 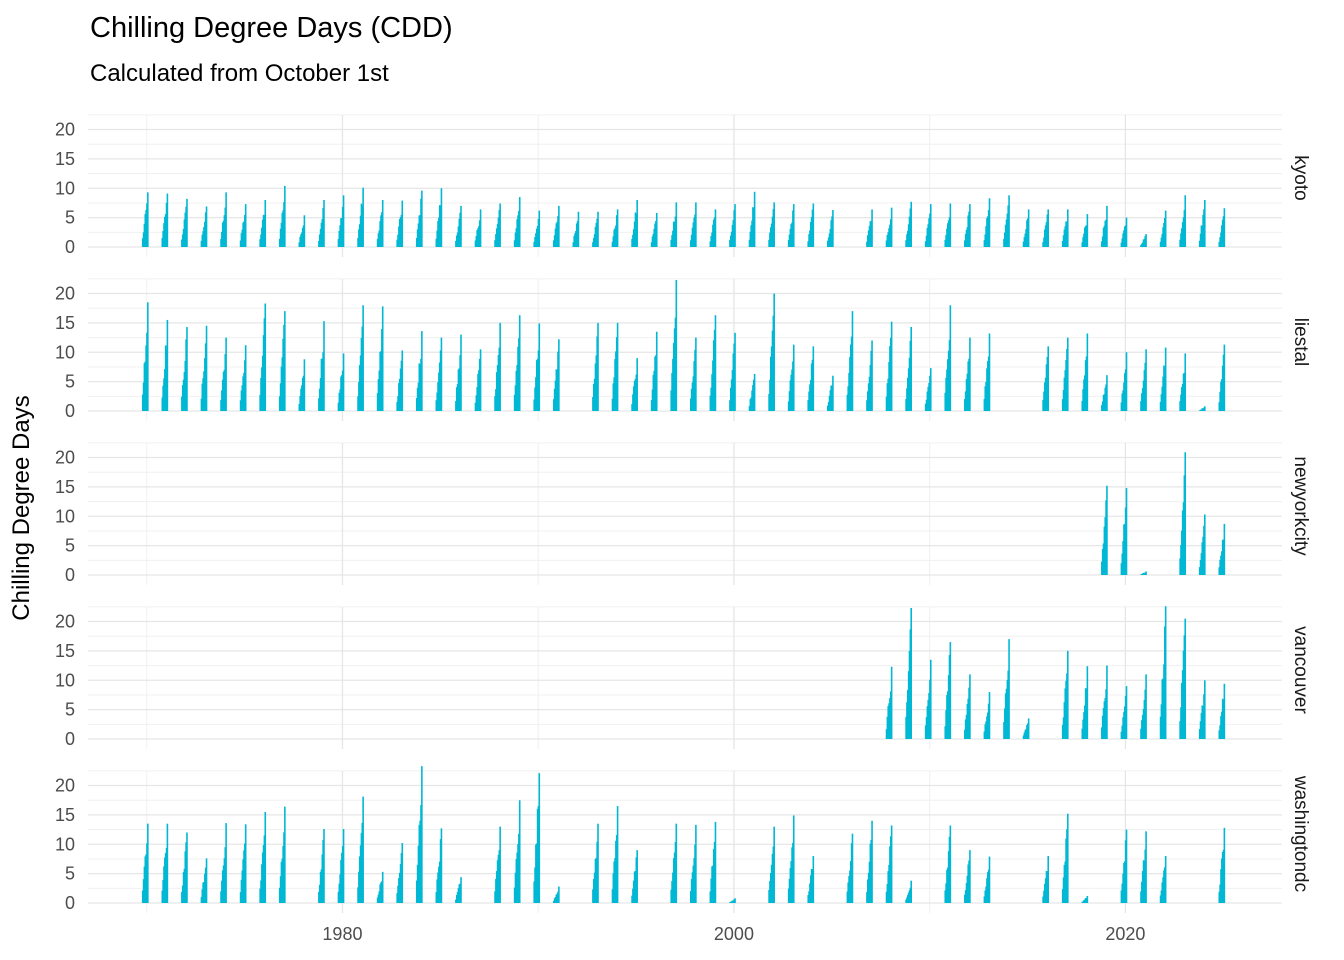 What do you see at coordinates (791, 859) in the screenshot?
I see `season-bars-2003` at bounding box center [791, 859].